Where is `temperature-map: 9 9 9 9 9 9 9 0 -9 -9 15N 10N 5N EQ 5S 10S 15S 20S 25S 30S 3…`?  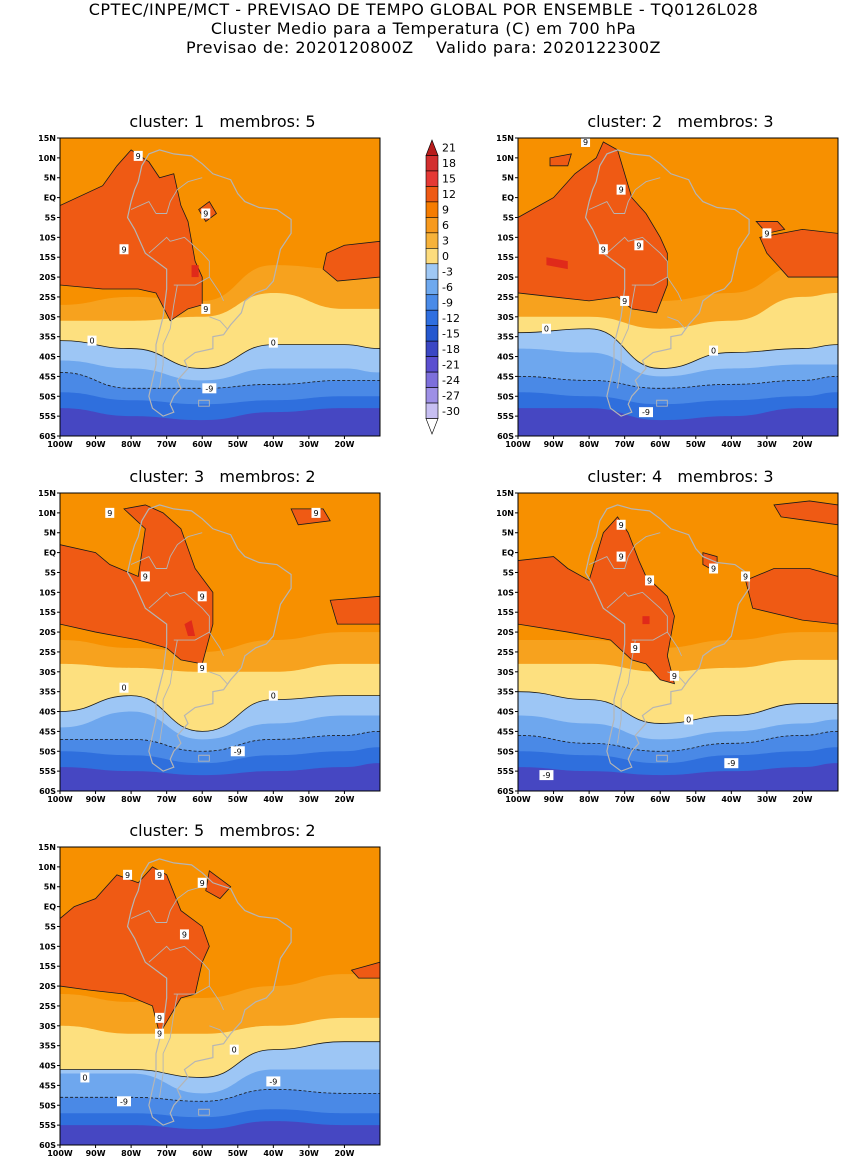
temperature-map: 9 9 9 9 9 9 9 0 -9 -9 15N 10N 5N EQ 5S 10S 15S 20S 25S 30S 3… is located at coordinates (667, 646).